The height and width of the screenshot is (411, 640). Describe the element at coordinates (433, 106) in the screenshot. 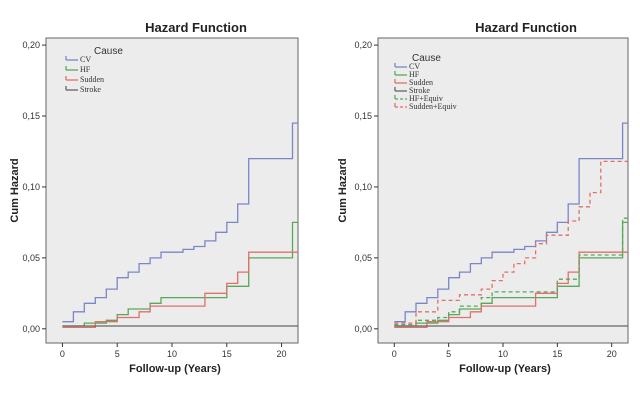

I see `legend-label: Sudden+Equiv` at that location.